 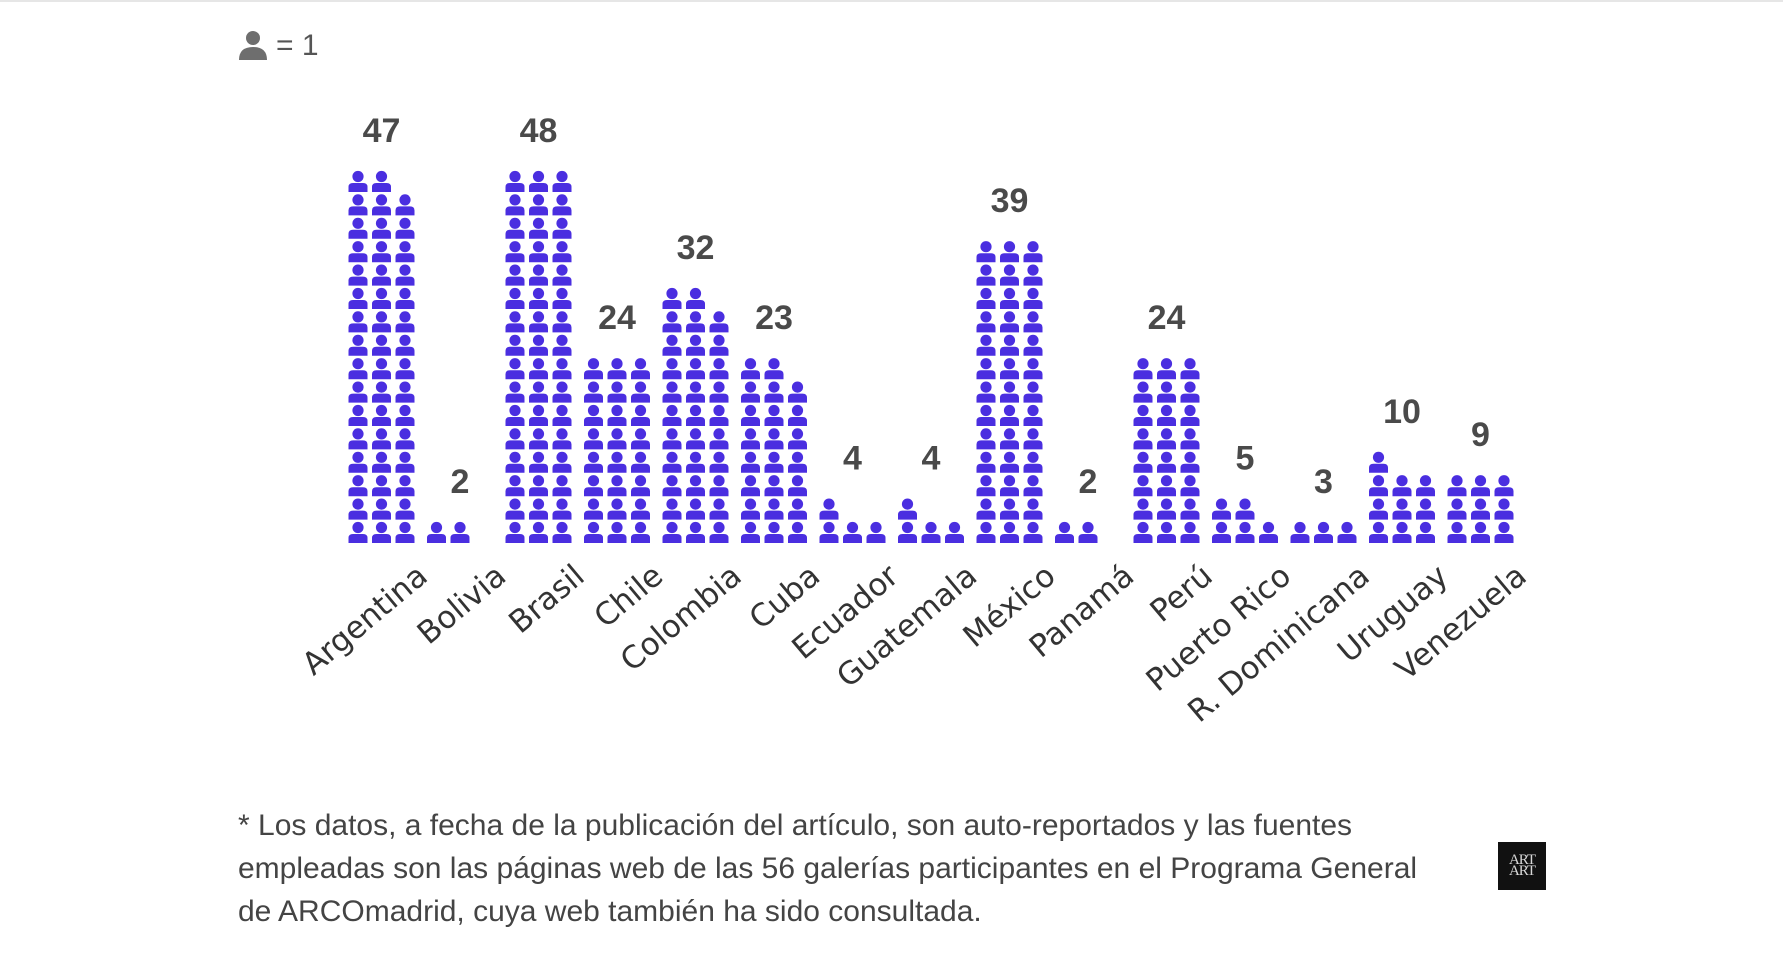 What do you see at coordinates (1323, 482) in the screenshot?
I see `value-label: 3` at bounding box center [1323, 482].